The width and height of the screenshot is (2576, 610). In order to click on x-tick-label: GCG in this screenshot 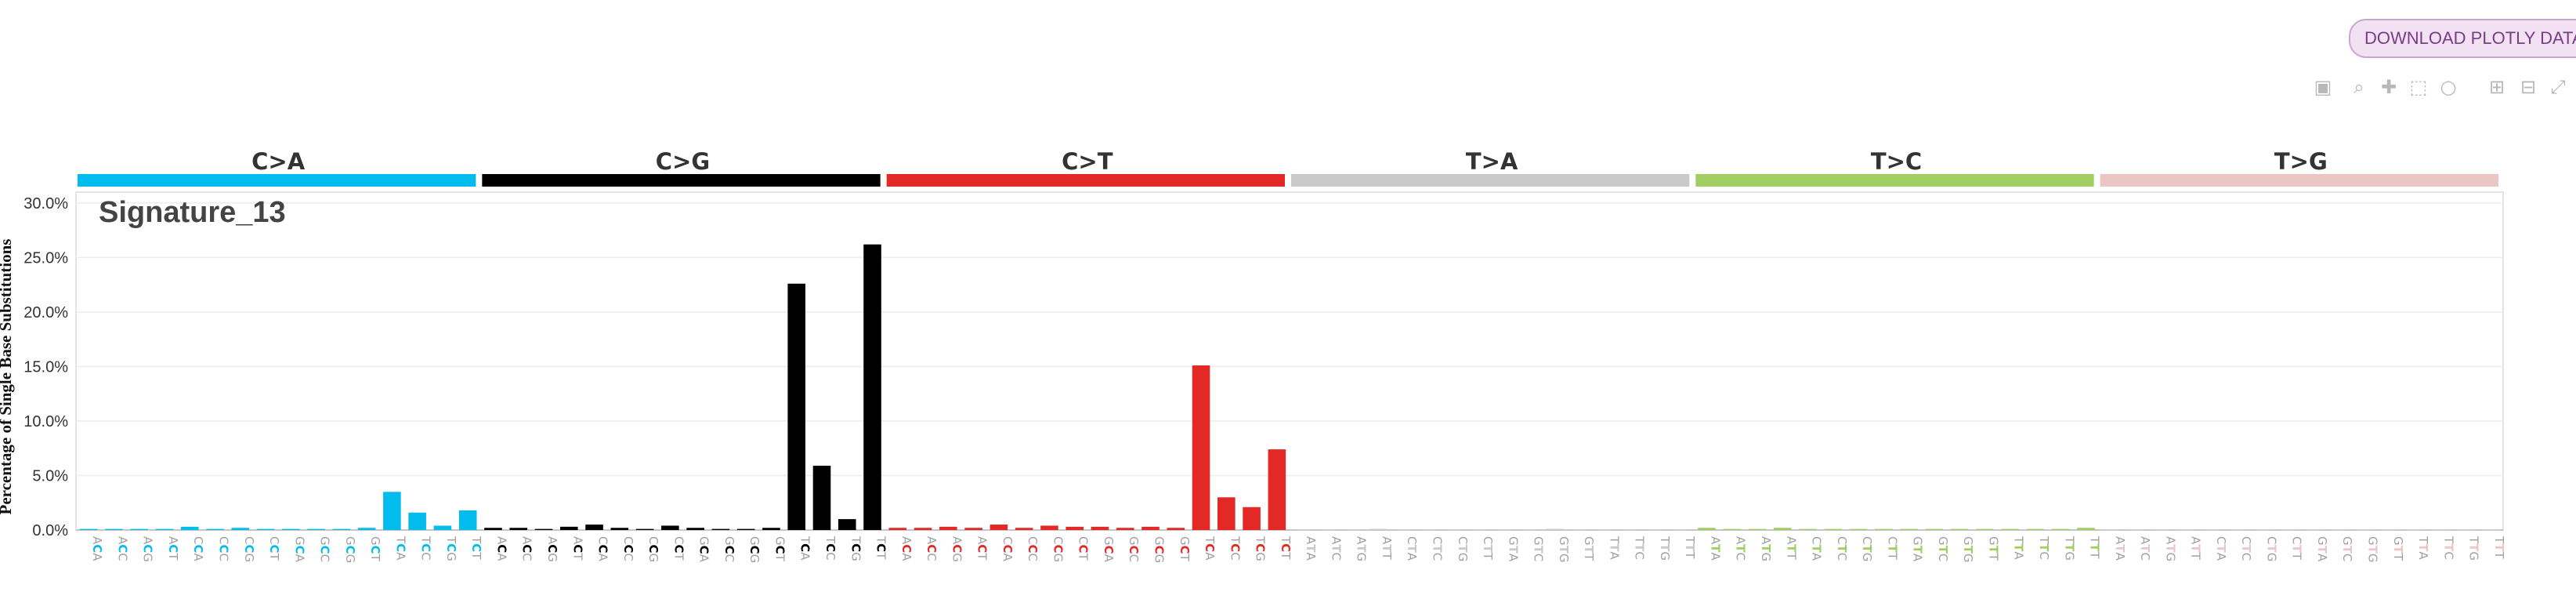, I will do `click(1159, 549)`.